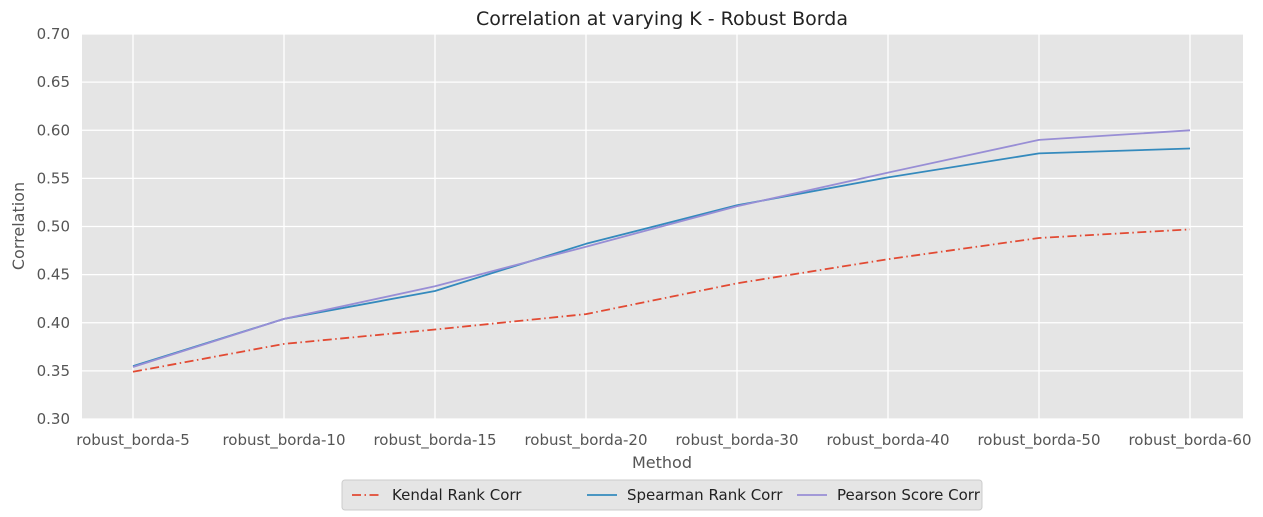 The width and height of the screenshot is (1263, 517). I want to click on y-tick-label: 0.50, so click(53, 227).